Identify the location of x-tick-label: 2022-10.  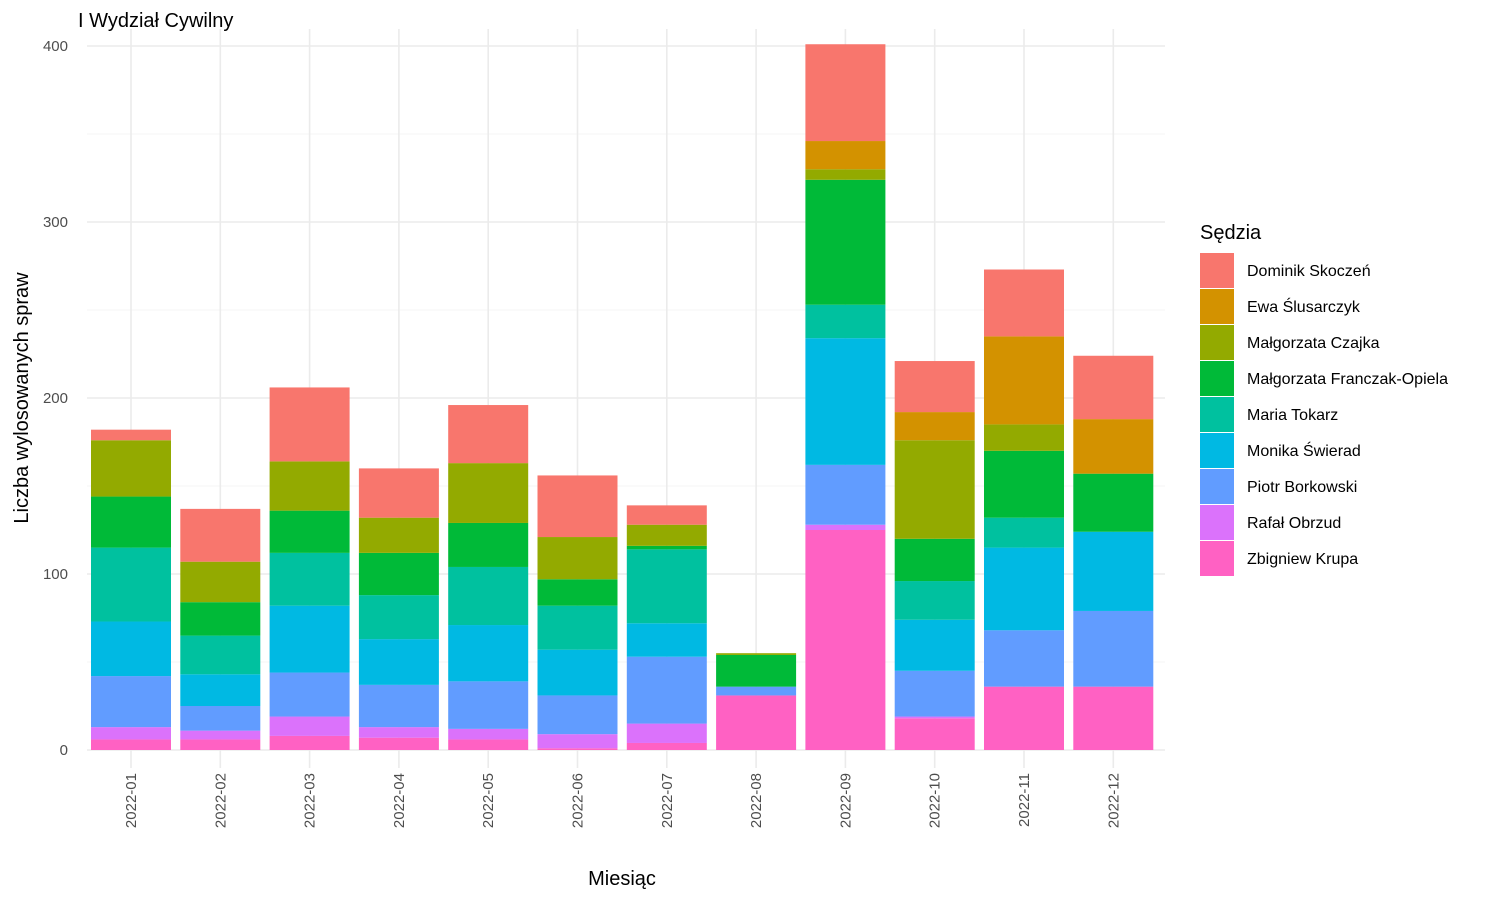
(935, 800).